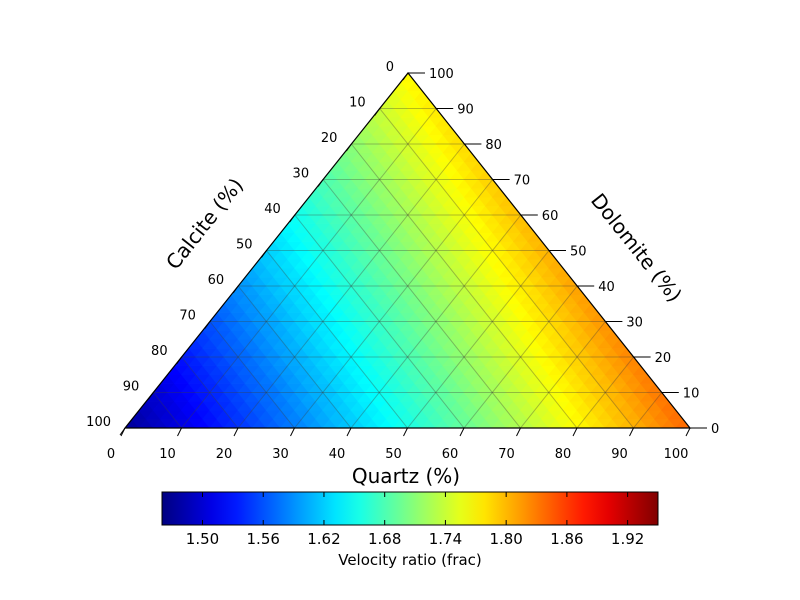  Describe the element at coordinates (216, 280) in the screenshot. I see `calcite-tick-label: 60` at that location.